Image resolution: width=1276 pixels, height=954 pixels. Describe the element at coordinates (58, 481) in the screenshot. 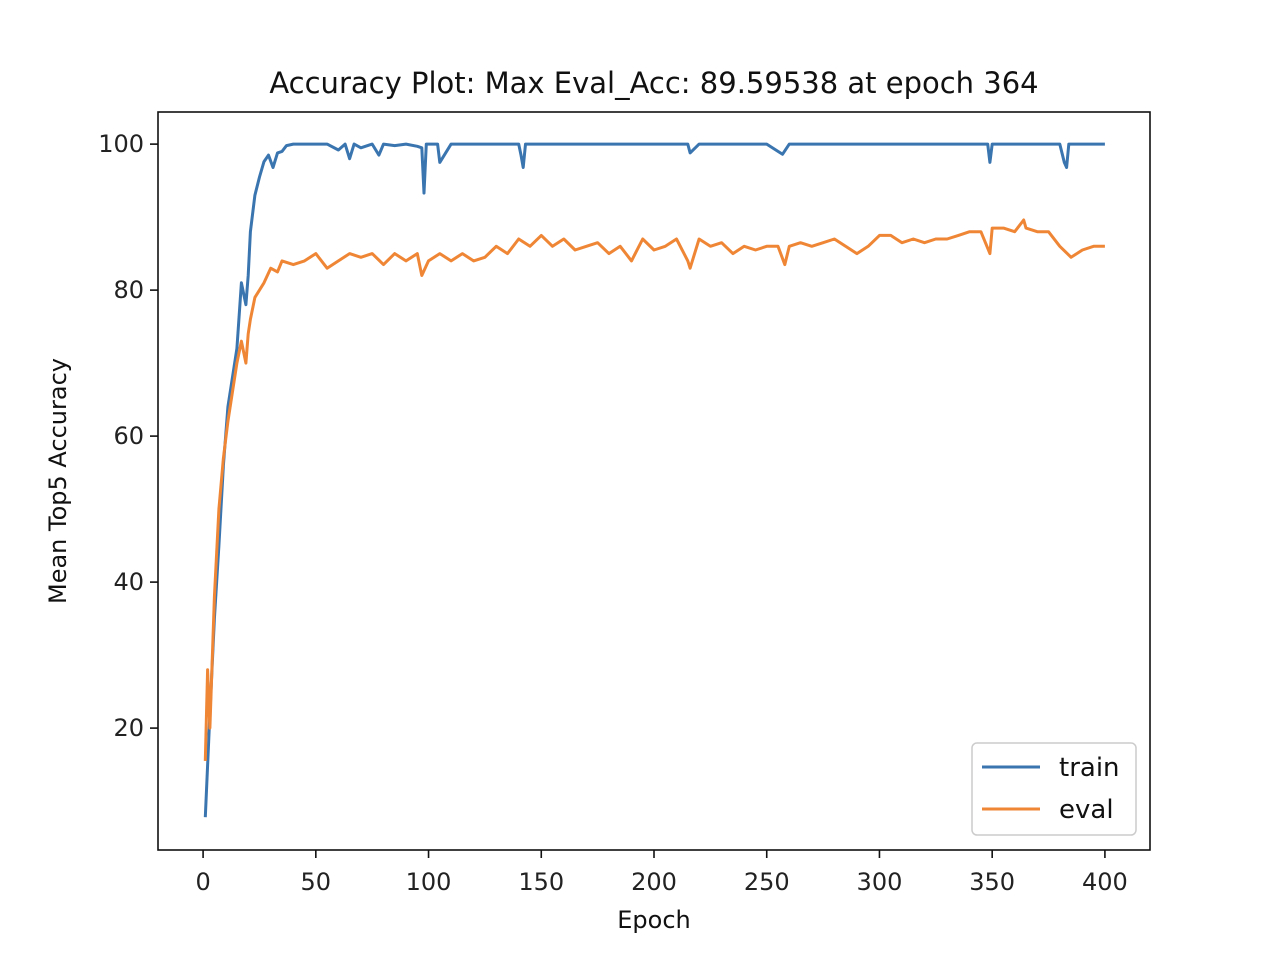

I see `y-axis-label: Mean Top5 Accuracy` at that location.